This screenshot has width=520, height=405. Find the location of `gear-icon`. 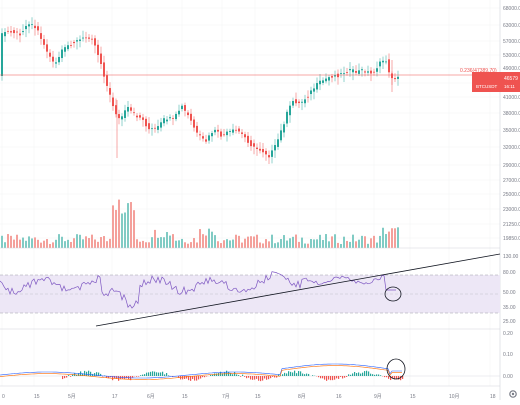

gear-icon is located at coordinates (513, 394).